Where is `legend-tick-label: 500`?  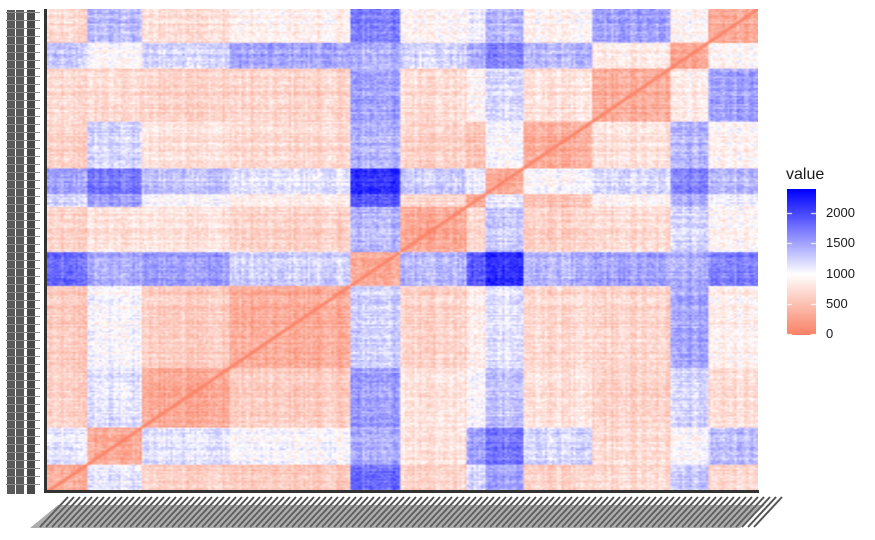
legend-tick-label: 500 is located at coordinates (837, 303).